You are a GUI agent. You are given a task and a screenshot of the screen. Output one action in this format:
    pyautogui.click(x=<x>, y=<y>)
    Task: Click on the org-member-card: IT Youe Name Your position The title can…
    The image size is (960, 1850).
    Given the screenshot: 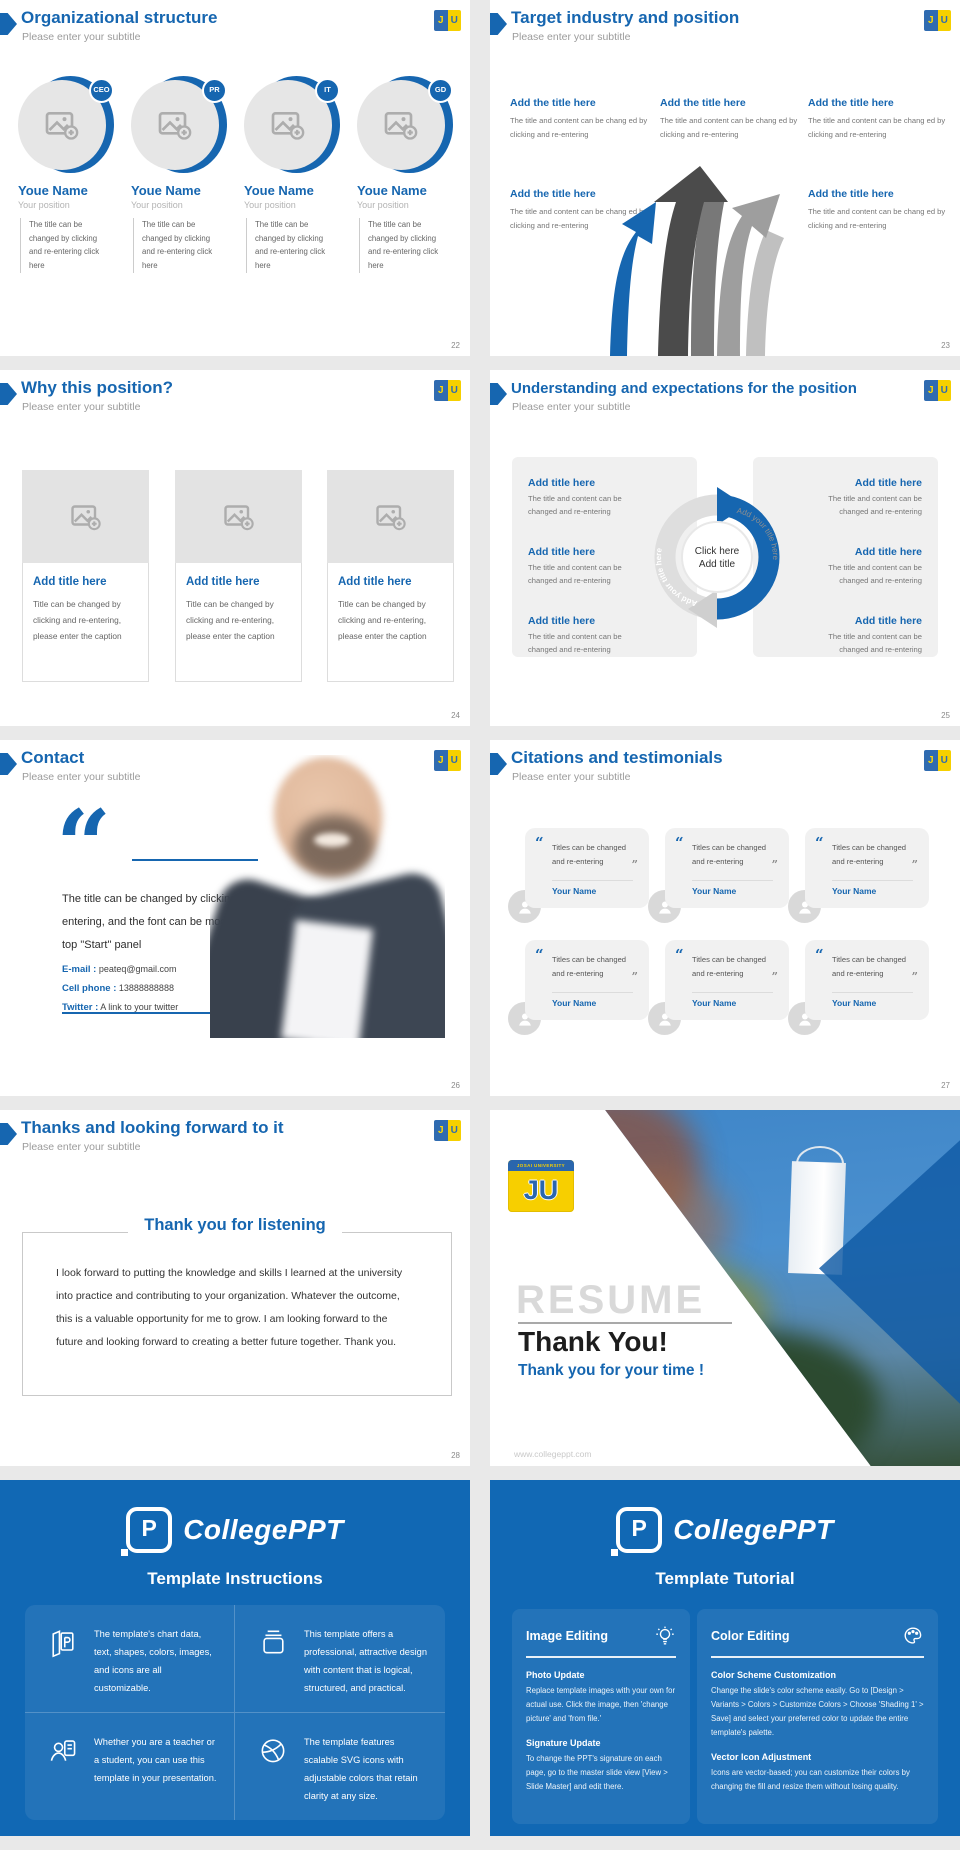 What is the action you would take?
    pyautogui.click(x=292, y=174)
    